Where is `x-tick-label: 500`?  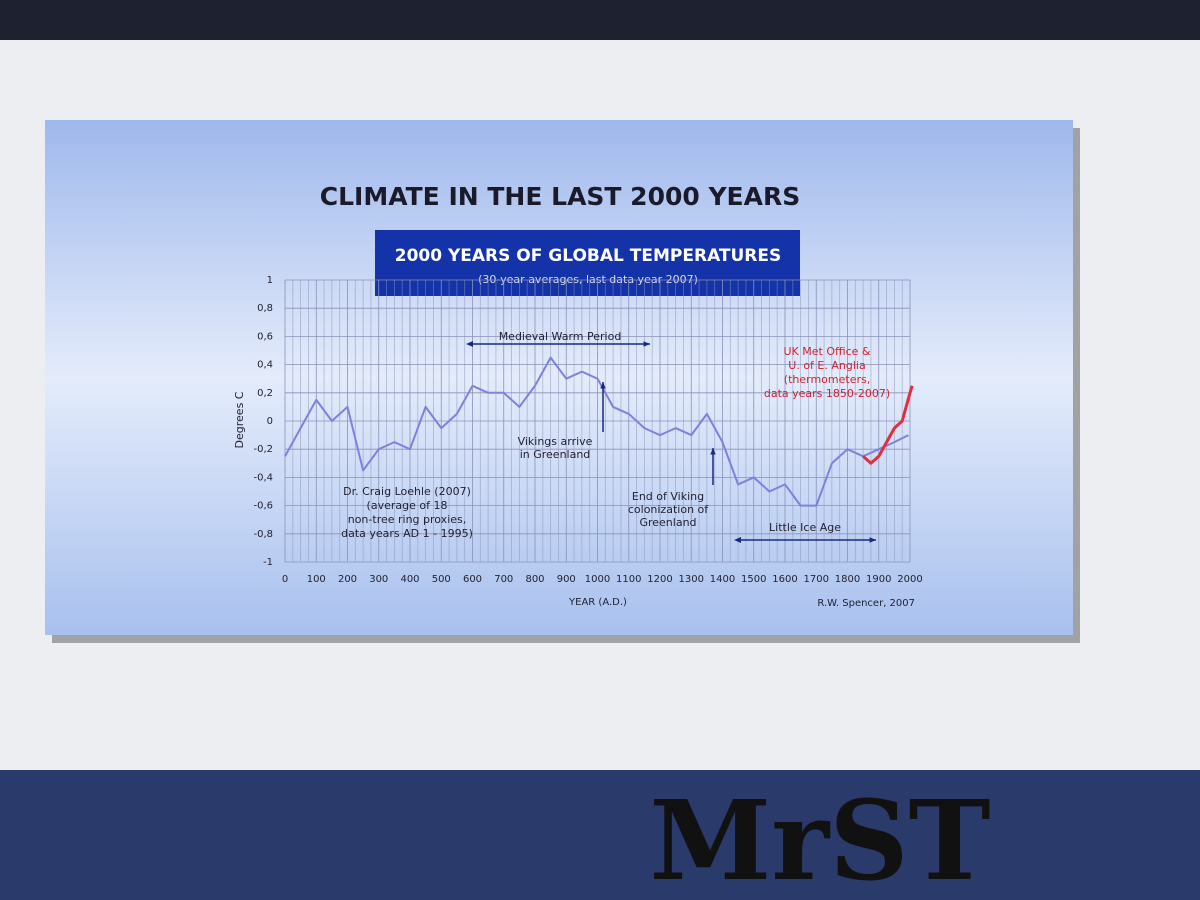 x-tick-label: 500 is located at coordinates (441, 579).